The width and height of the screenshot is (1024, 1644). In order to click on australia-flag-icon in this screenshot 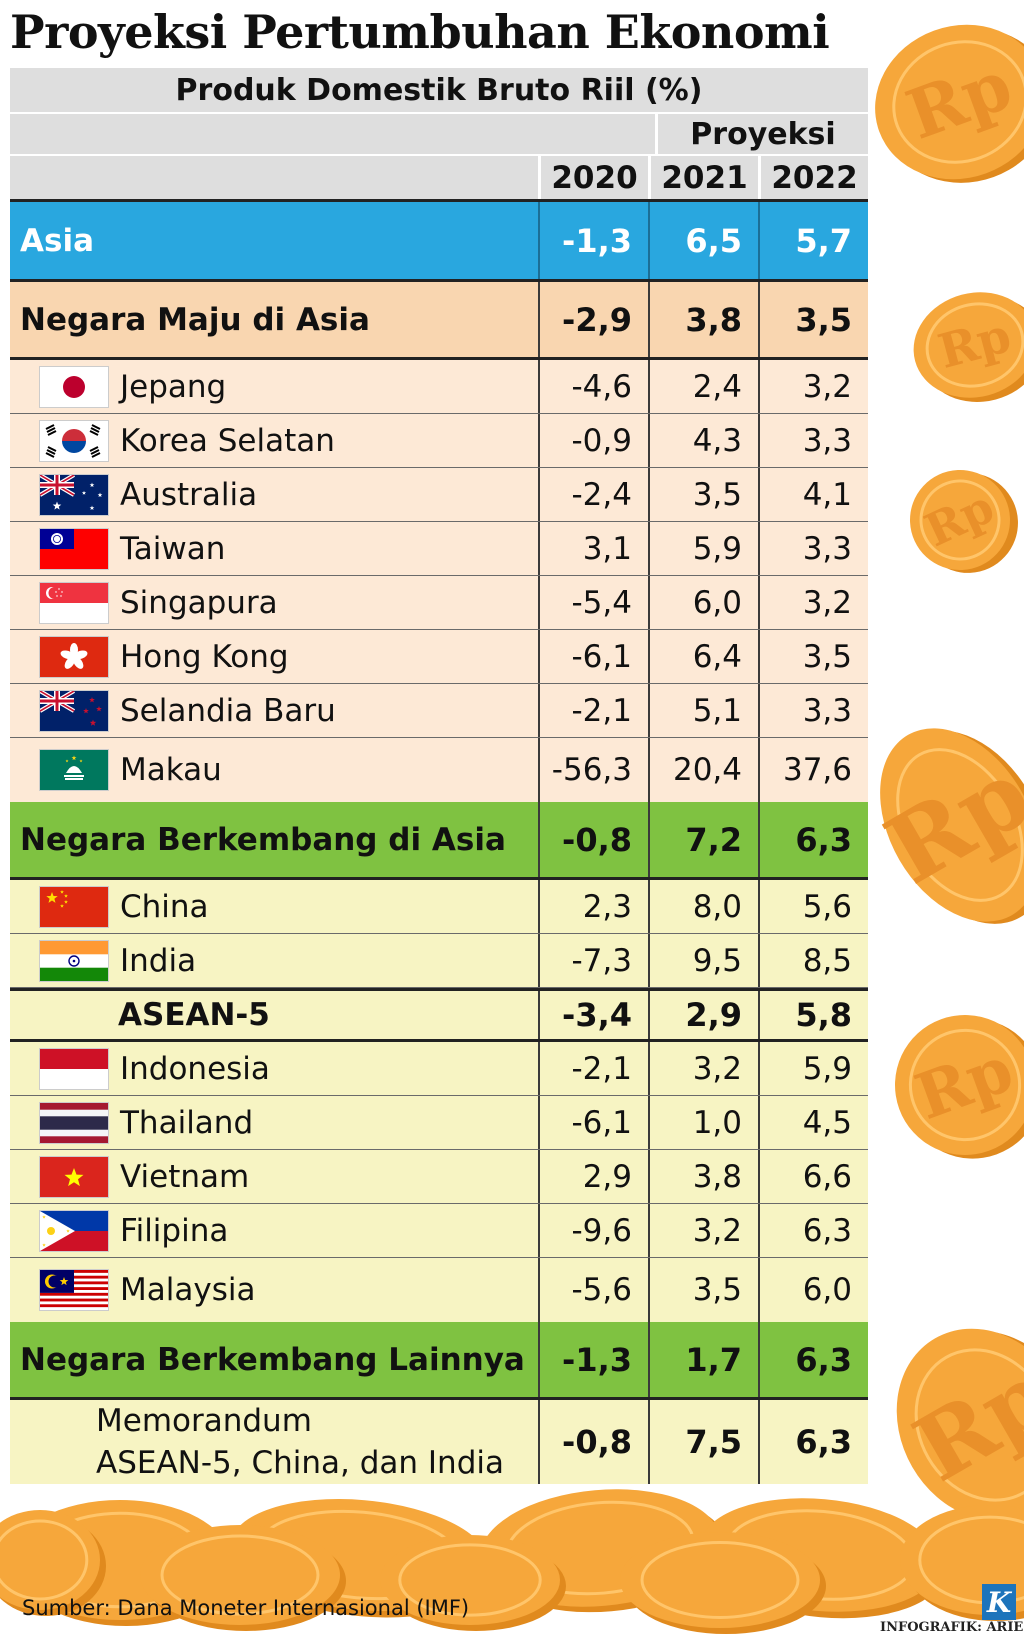, I will do `click(74, 494)`.